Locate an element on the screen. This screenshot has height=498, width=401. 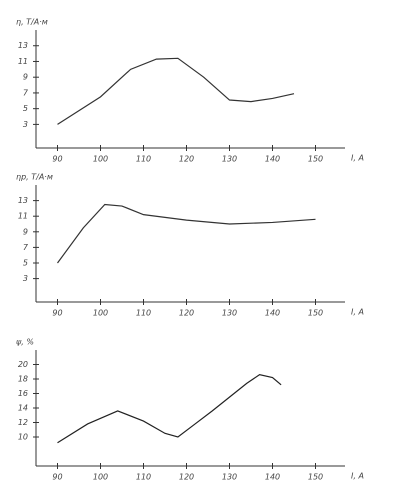
y-tick-label: 16 is located at coordinates (23, 393).